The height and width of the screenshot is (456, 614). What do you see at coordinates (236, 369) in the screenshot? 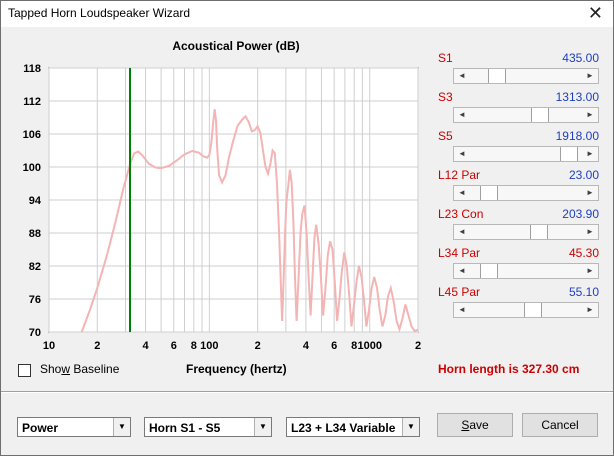
I see `x-axis-label: Frequency (hertz)` at bounding box center [236, 369].